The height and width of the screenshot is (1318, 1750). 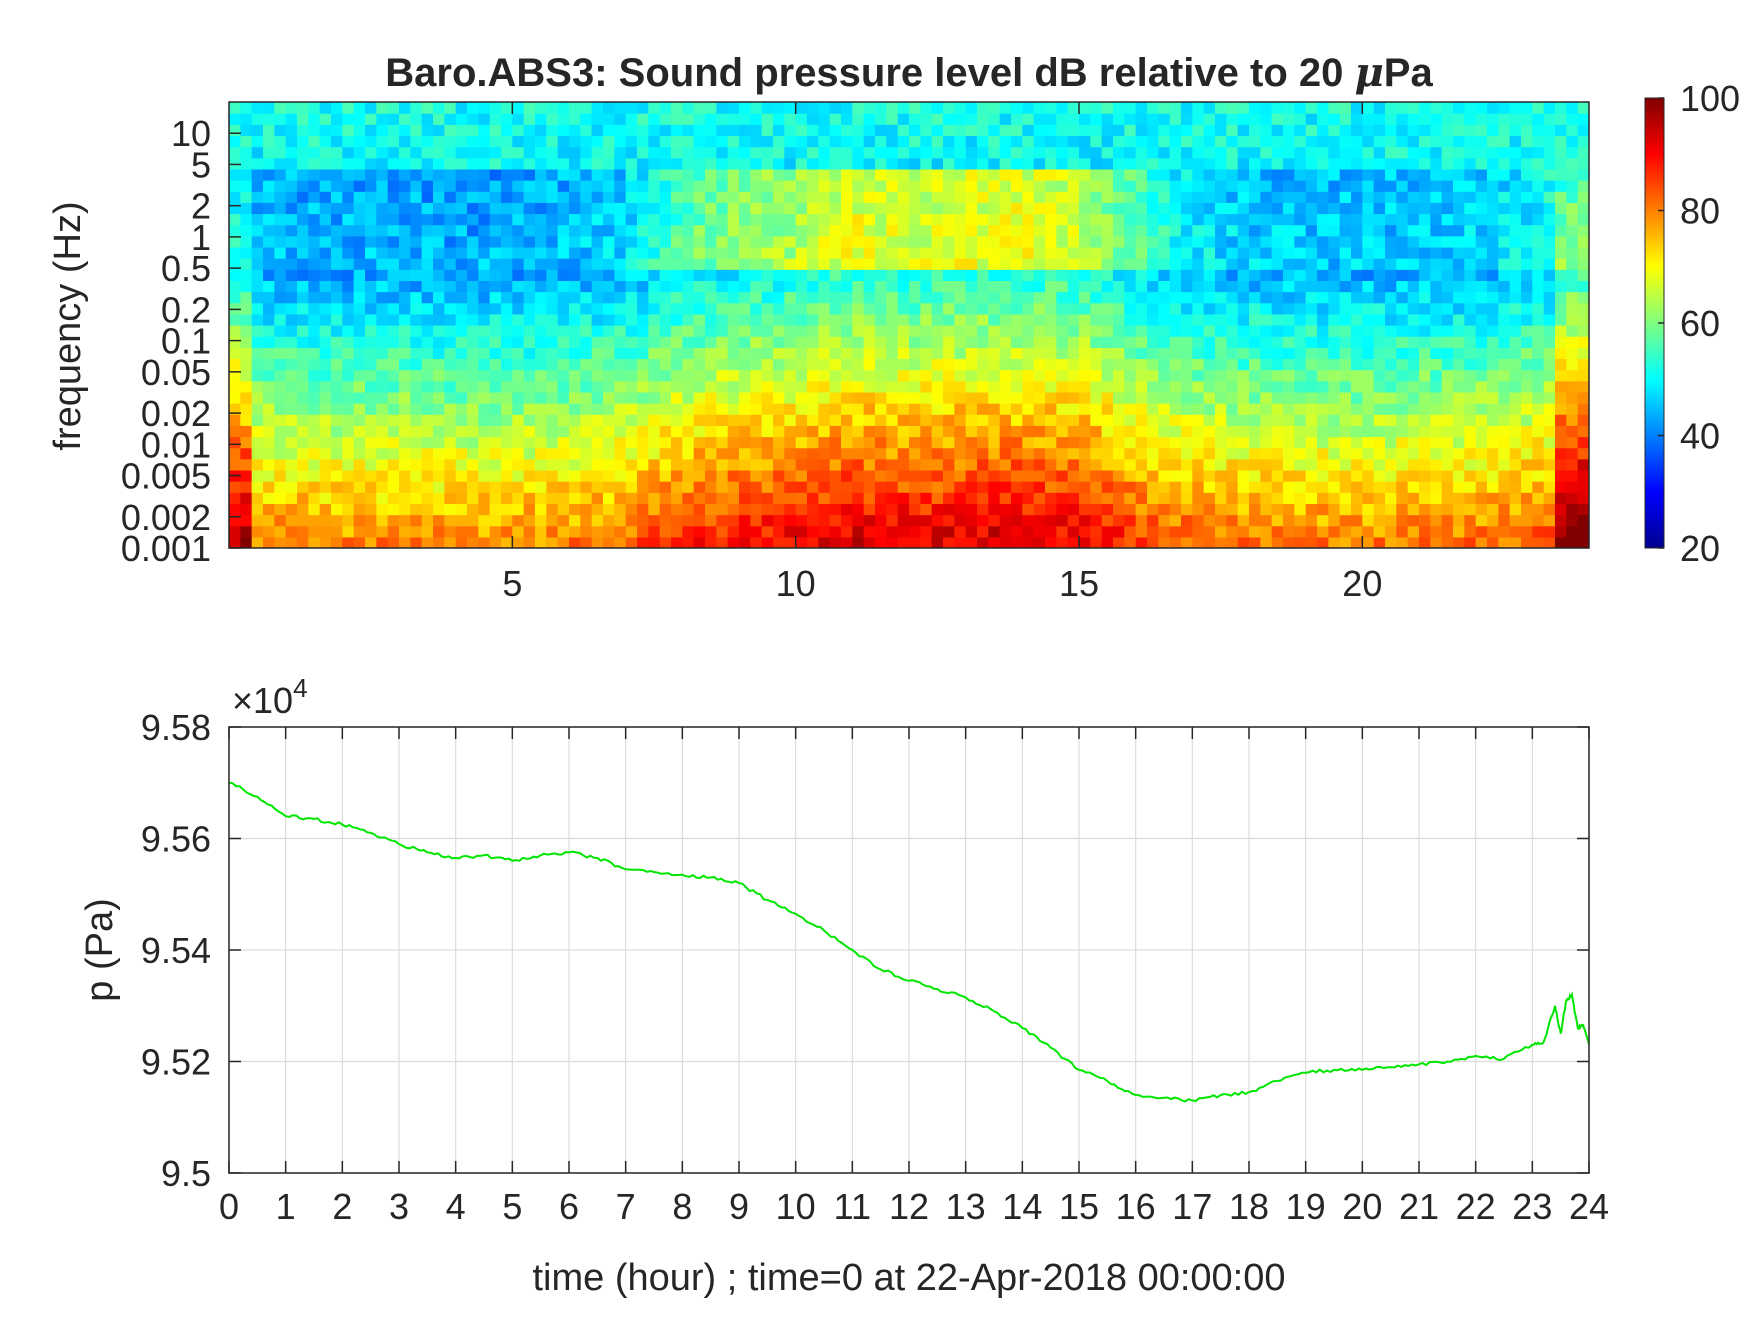 I want to click on x-tick-label: 0, so click(x=229, y=1206).